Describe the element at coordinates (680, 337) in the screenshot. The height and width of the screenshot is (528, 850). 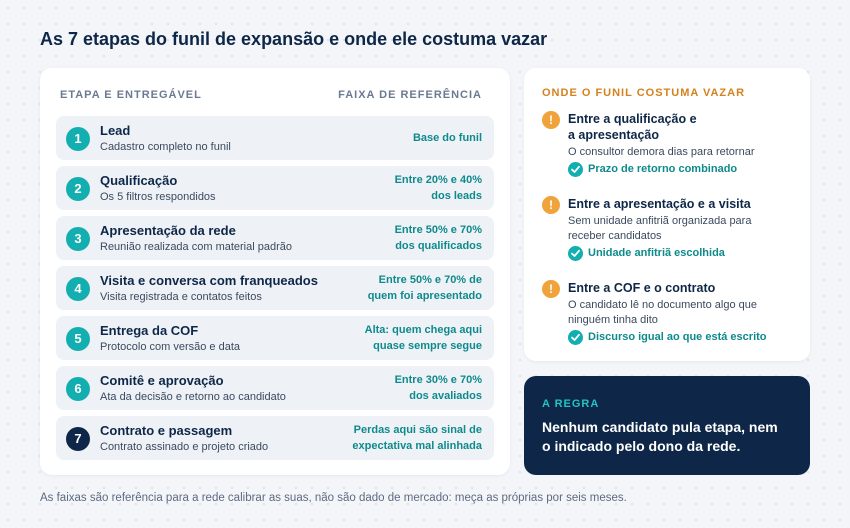
I see `leak-fix: Discurso igual ao que está escrito` at that location.